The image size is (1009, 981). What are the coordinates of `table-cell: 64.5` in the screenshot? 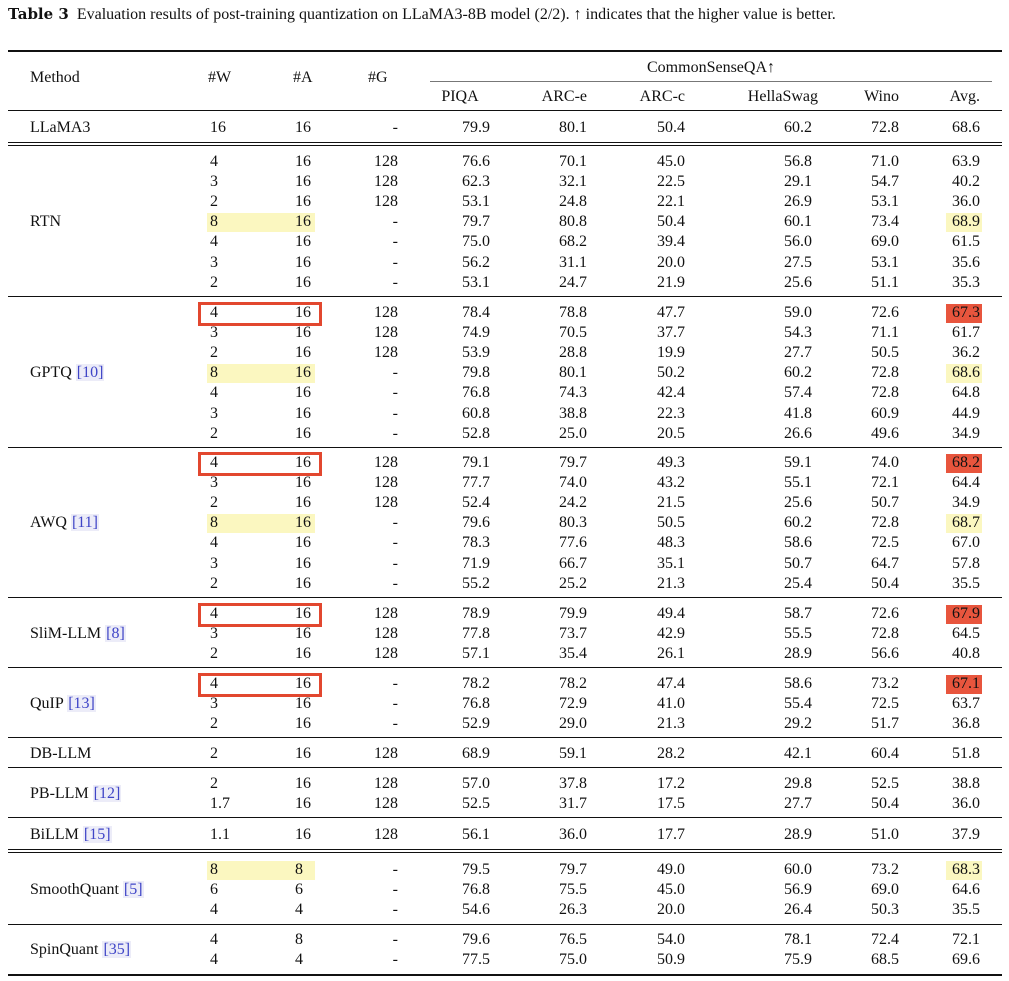 It's located at (966, 634).